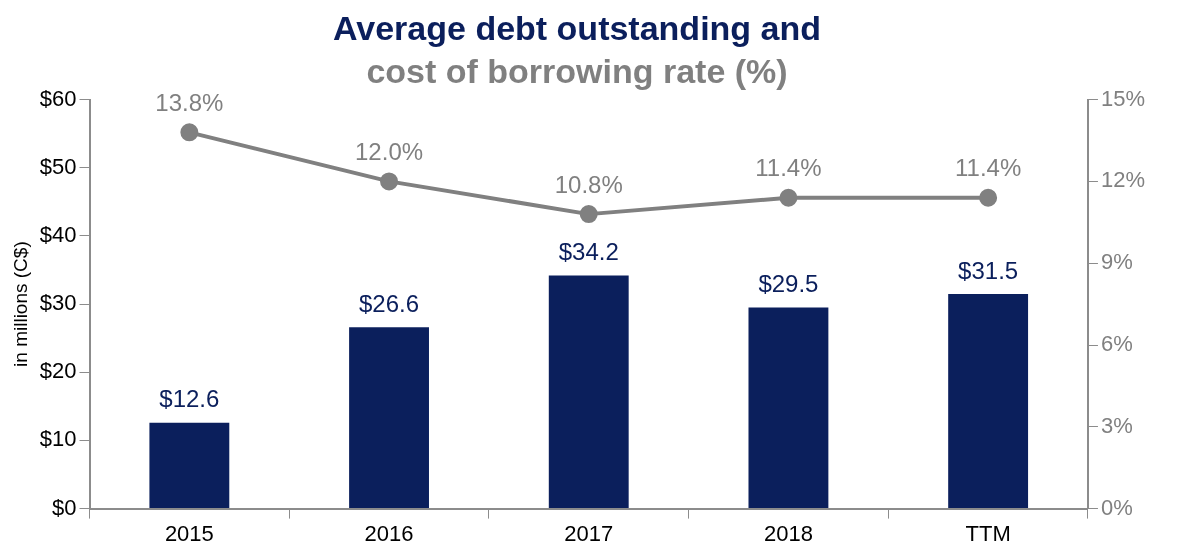  I want to click on y2-tick-label: 15%, so click(1123, 98).